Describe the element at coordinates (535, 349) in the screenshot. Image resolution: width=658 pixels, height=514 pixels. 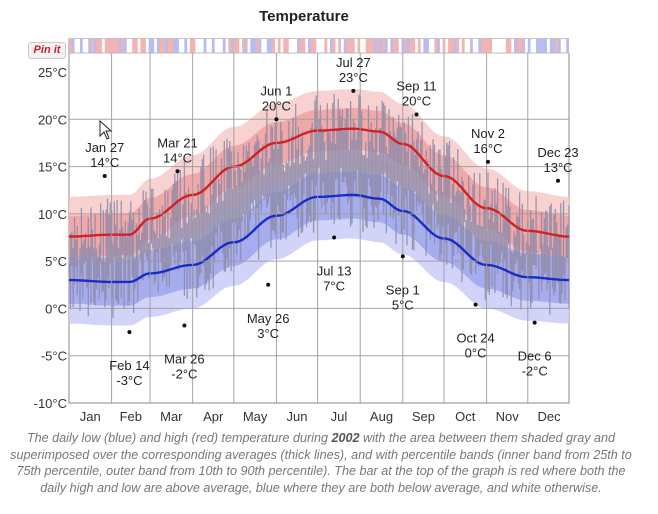
I see `extreme-annotation: Dec 6-2°C` at that location.